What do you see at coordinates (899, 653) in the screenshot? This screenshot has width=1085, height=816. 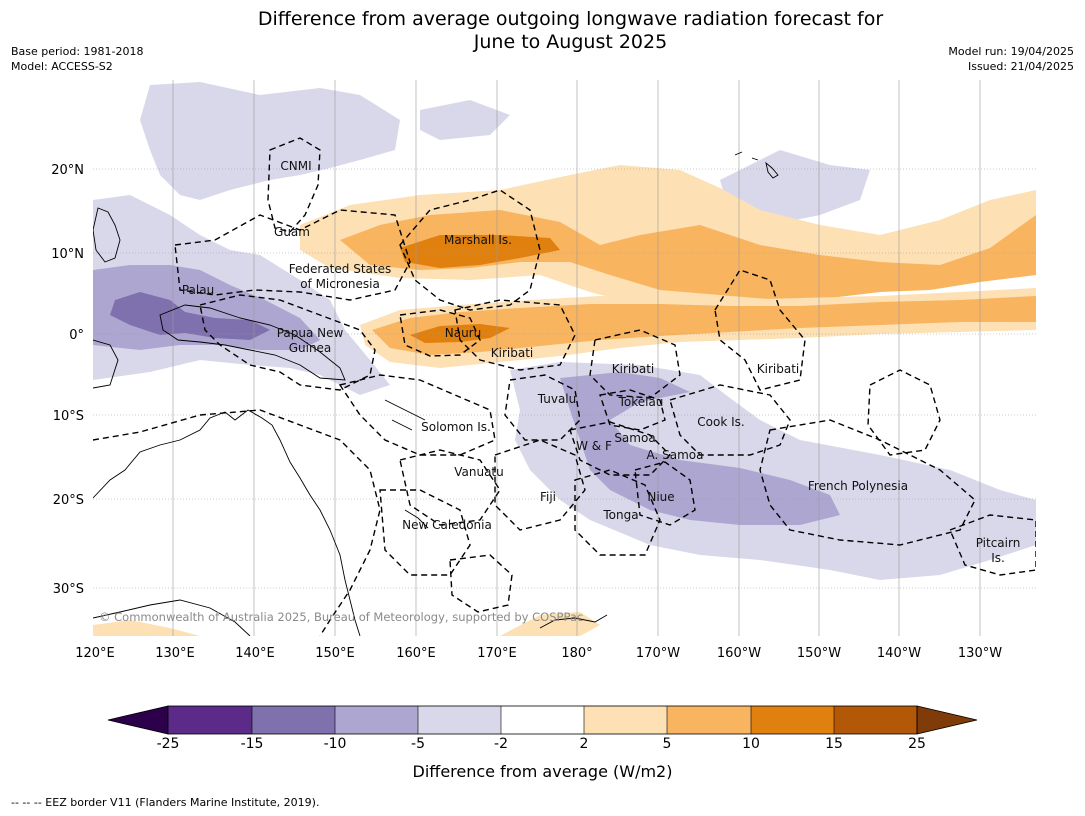 I see `lon-label-140w: 140°W` at bounding box center [899, 653].